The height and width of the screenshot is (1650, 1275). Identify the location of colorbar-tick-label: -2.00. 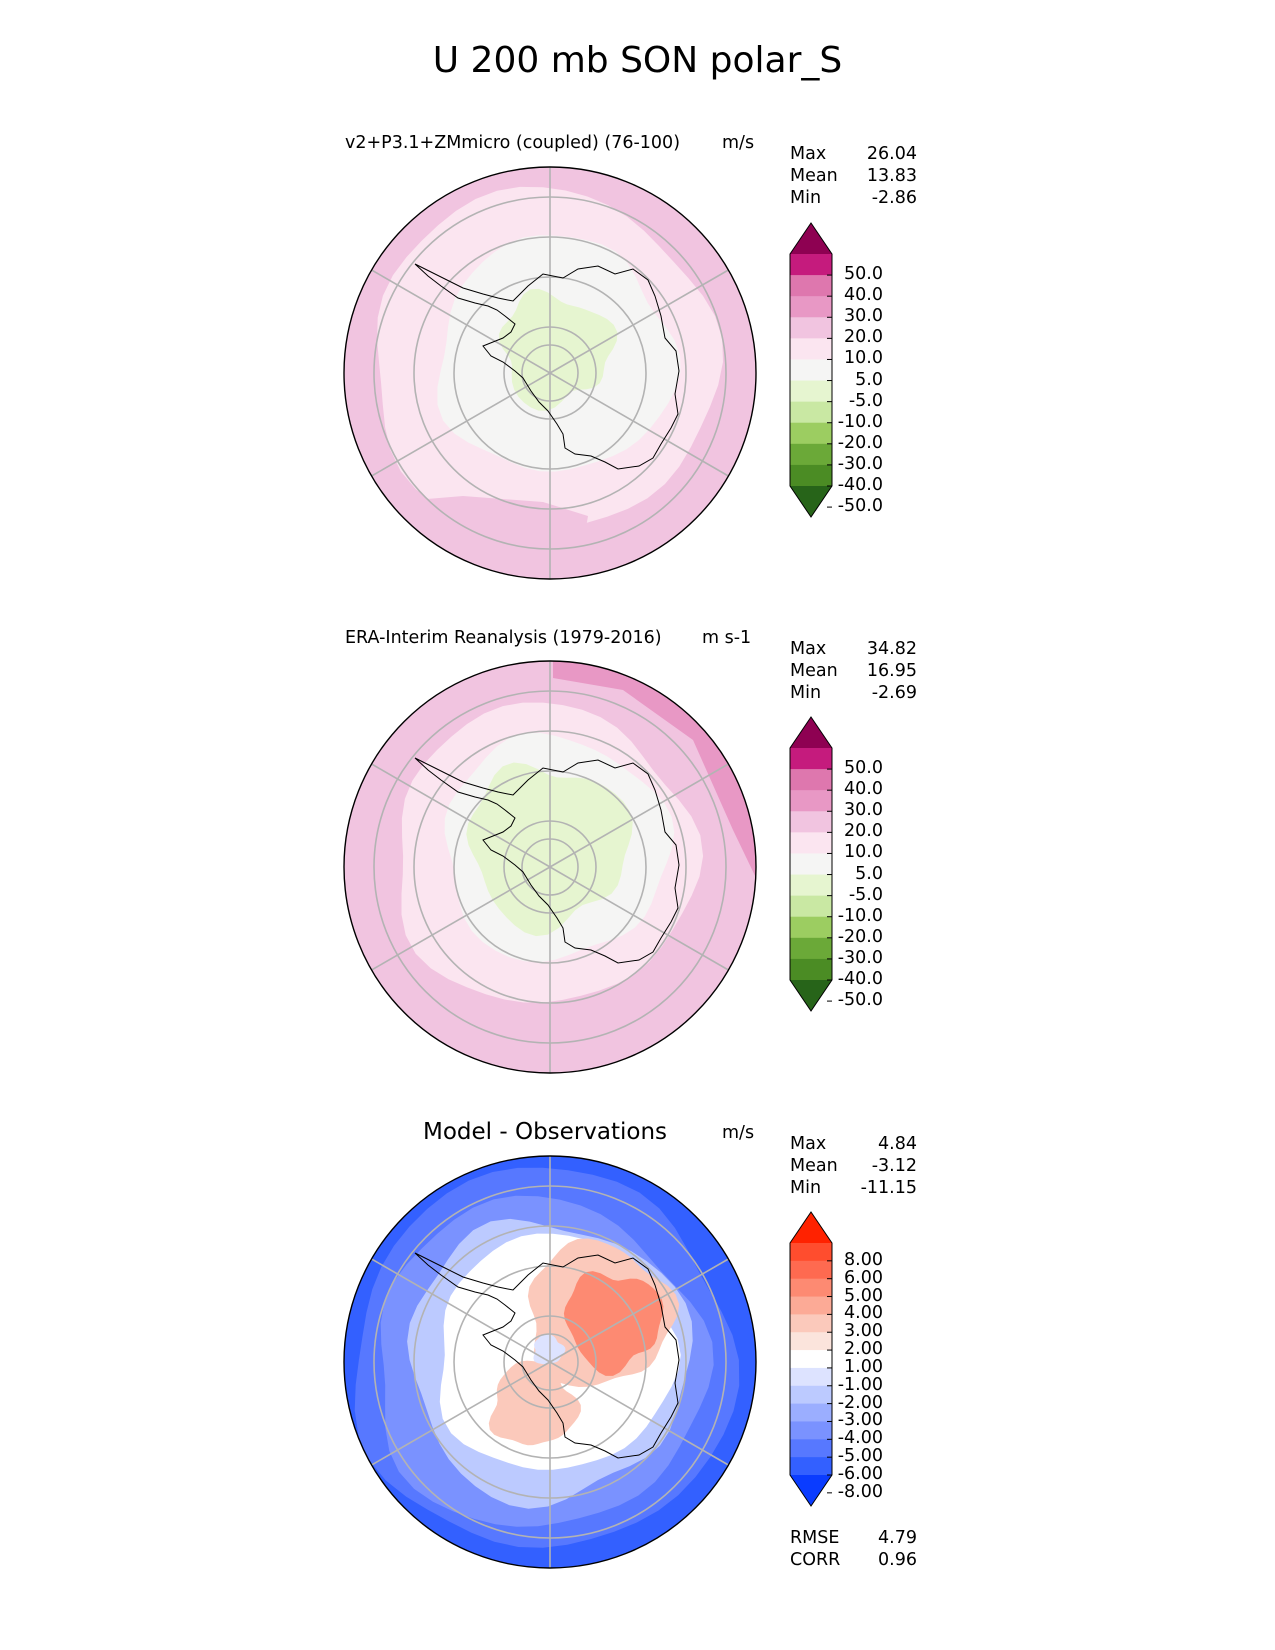
(860, 1402).